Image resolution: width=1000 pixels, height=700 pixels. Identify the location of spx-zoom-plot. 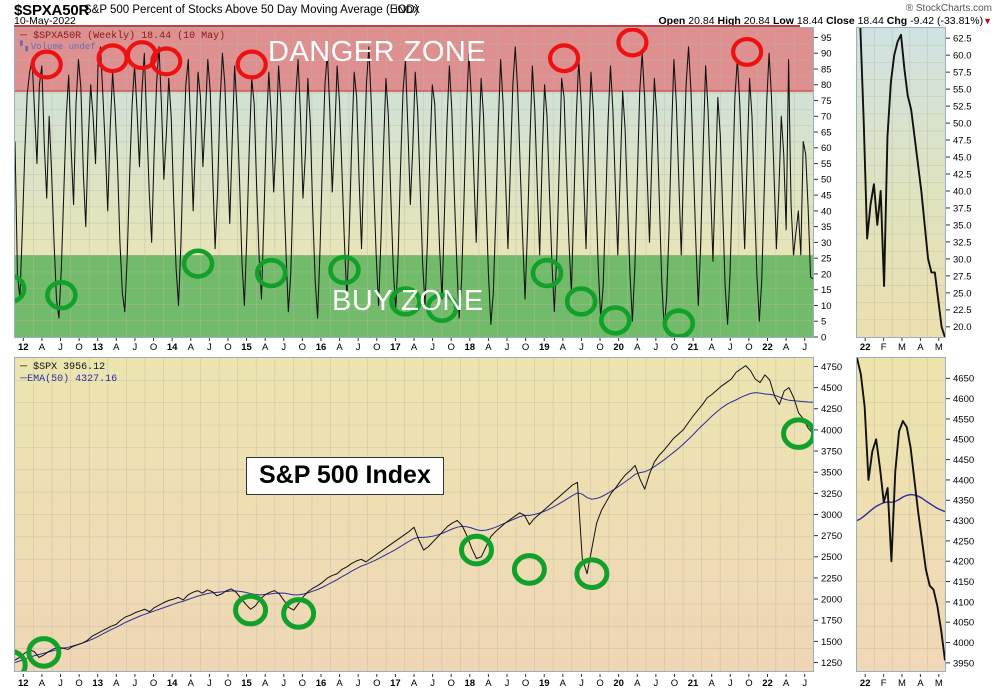
(901, 514).